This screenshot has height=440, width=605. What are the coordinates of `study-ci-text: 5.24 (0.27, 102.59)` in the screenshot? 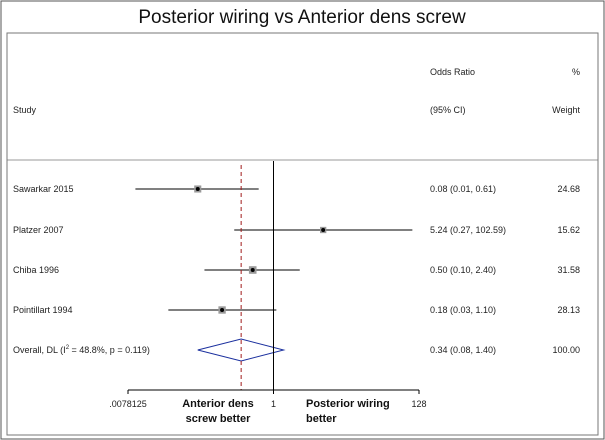 It's located at (468, 230).